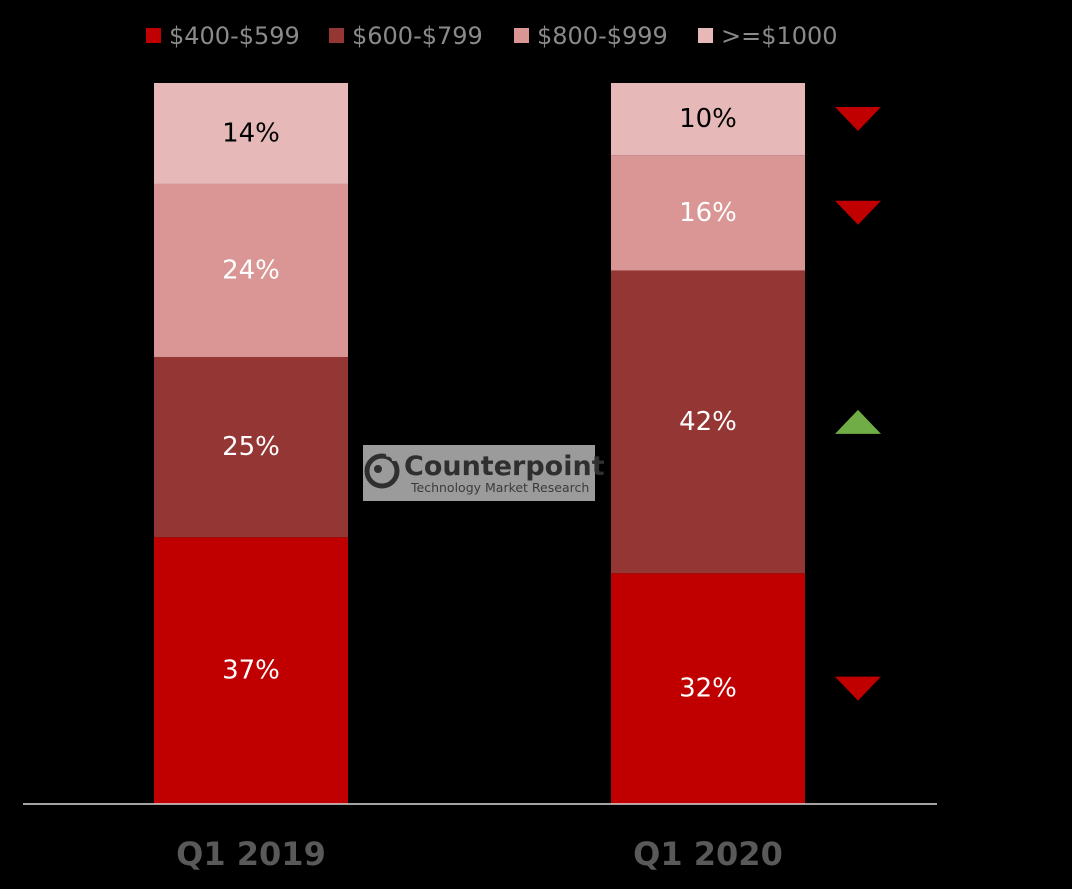 The width and height of the screenshot is (1072, 889). I want to click on data-label: 16%, so click(708, 213).